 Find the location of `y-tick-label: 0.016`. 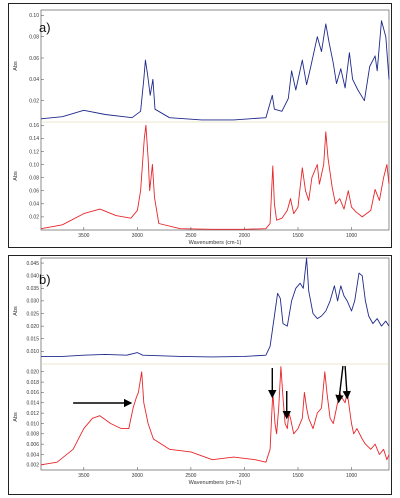

y-tick-label: 0.016 is located at coordinates (32, 393).